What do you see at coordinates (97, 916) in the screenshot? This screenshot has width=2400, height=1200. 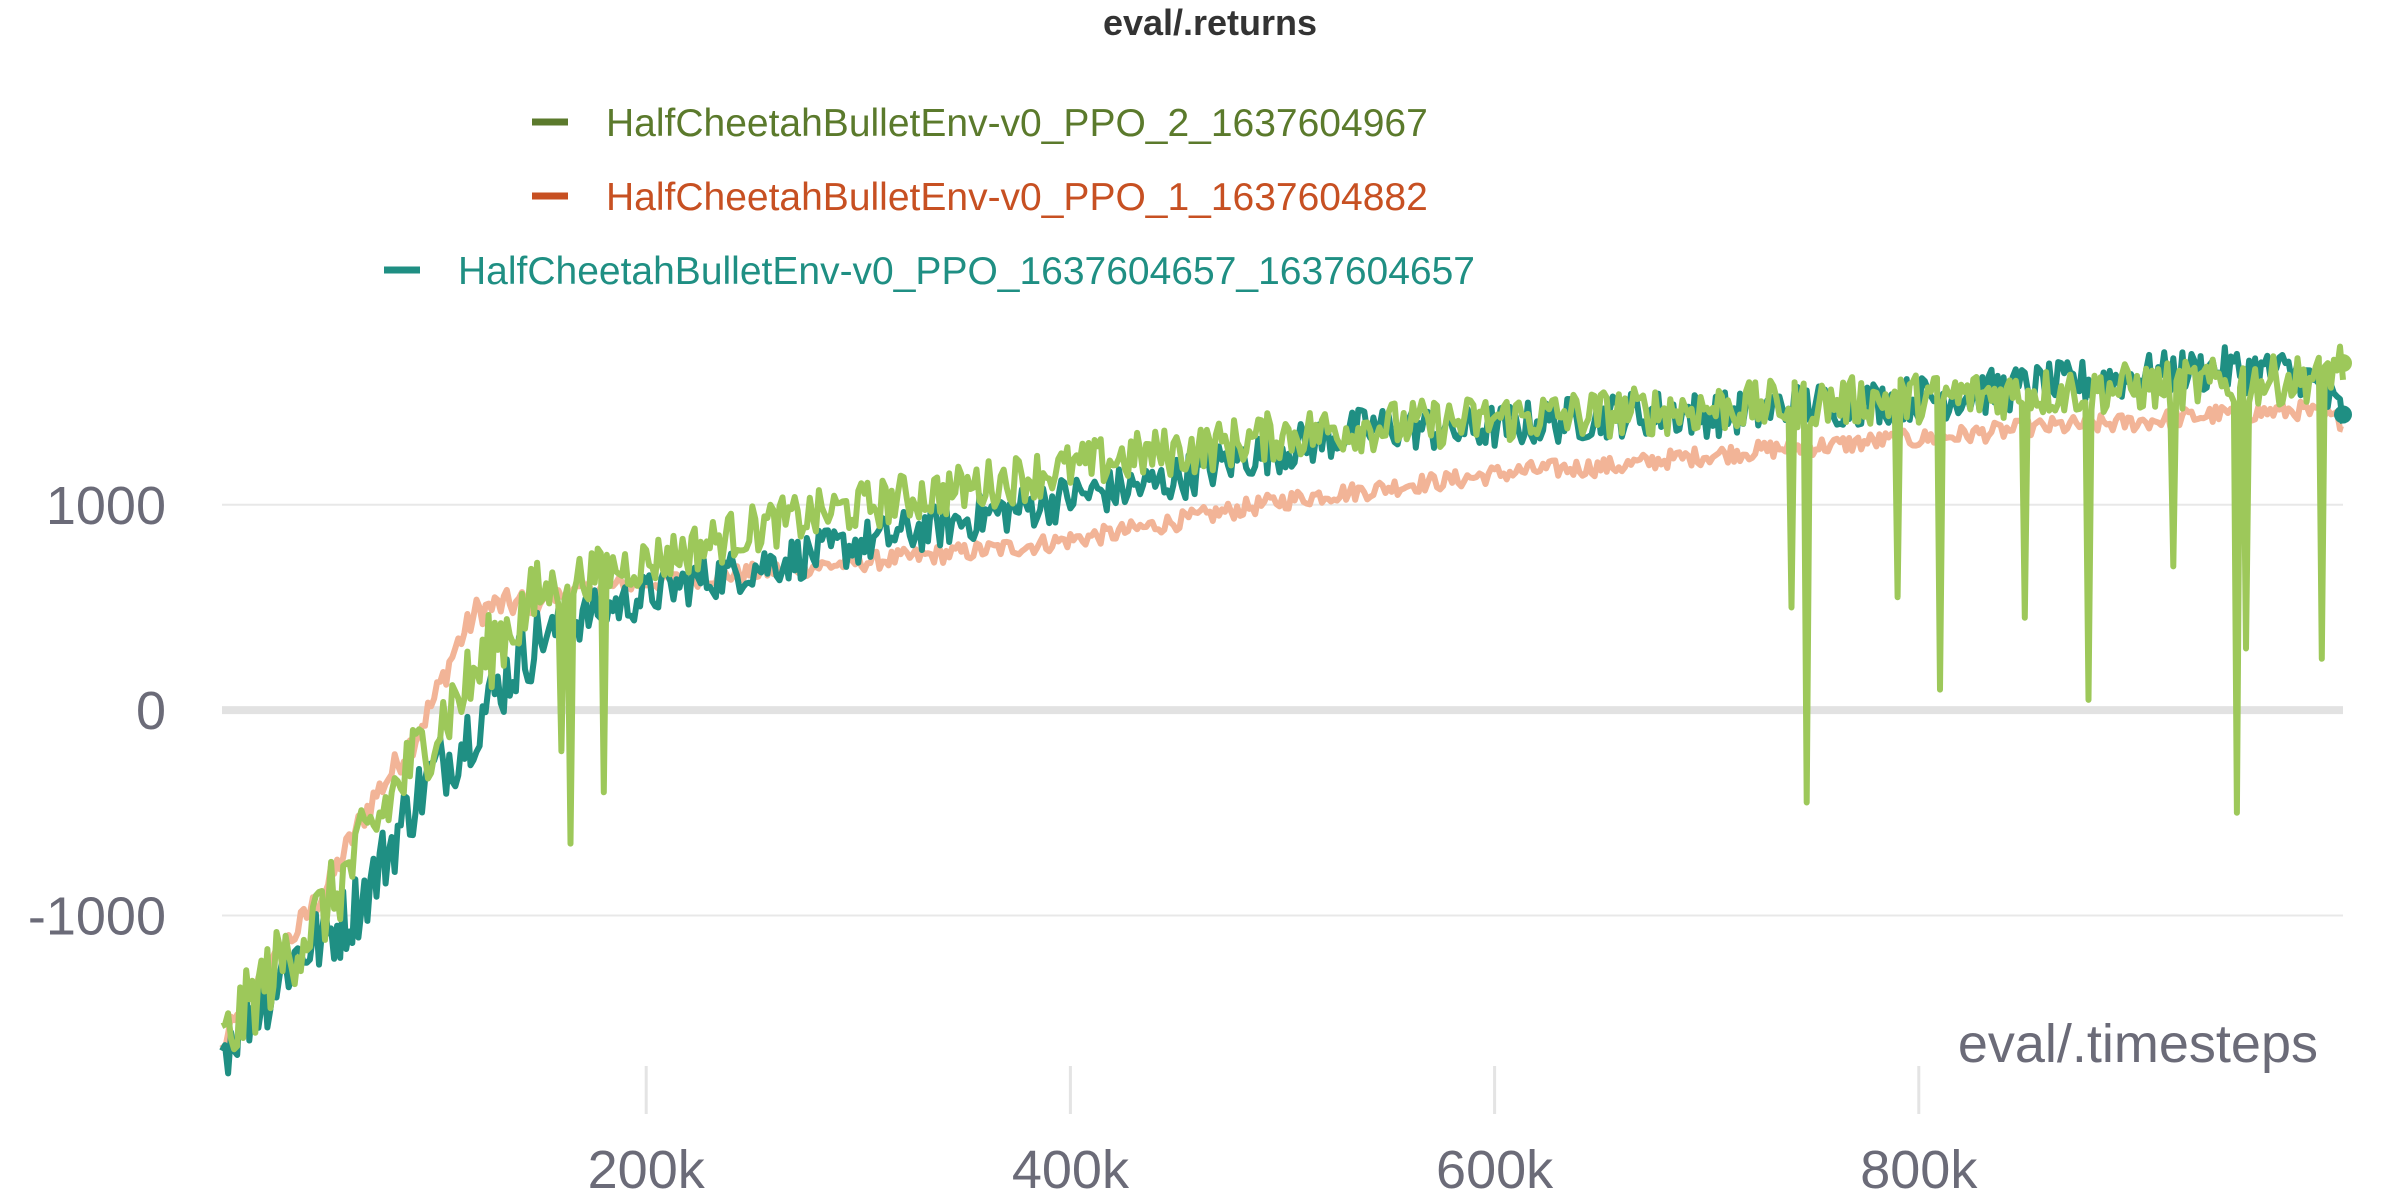 I see `y-tick-label: -1000` at bounding box center [97, 916].